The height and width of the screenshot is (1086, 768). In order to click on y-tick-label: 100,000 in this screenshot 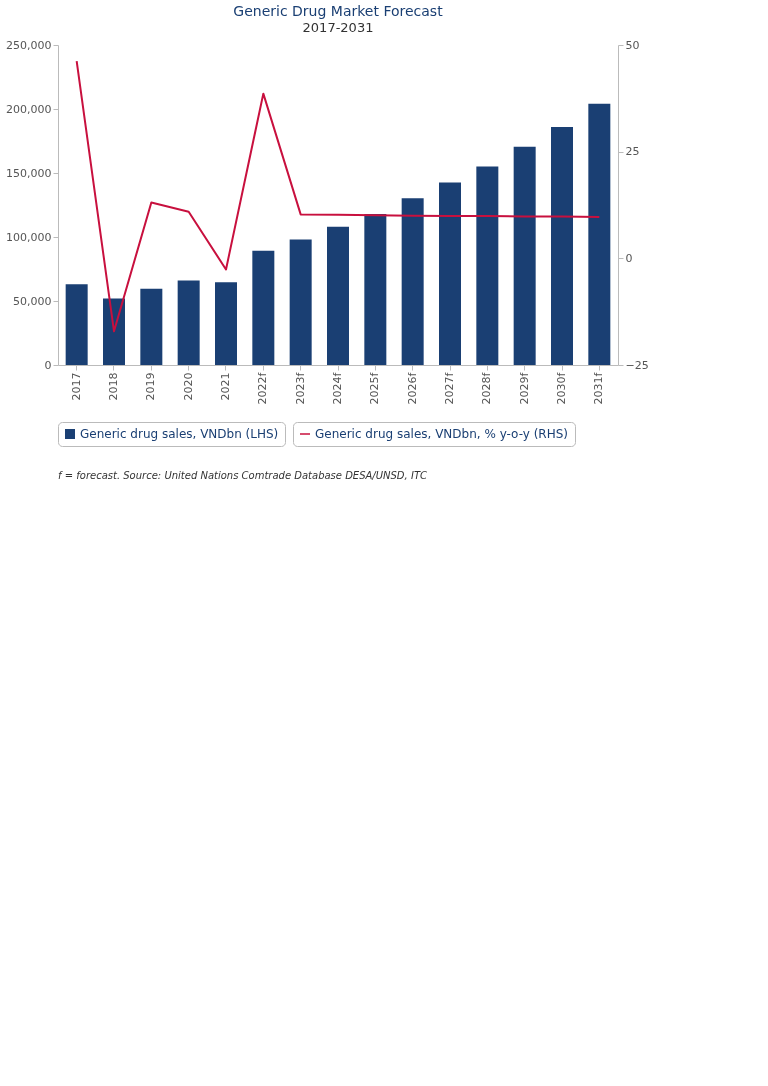, I will do `click(29, 237)`.